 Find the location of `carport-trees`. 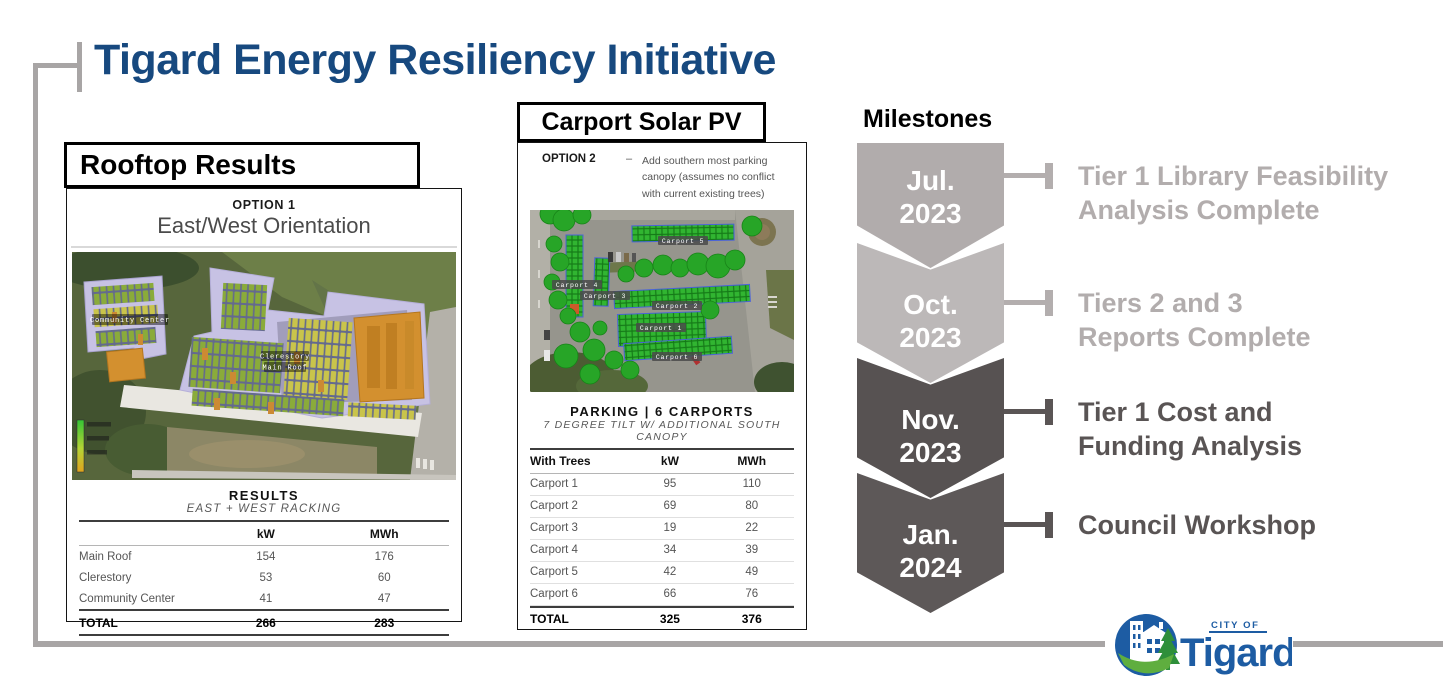

carport-trees is located at coordinates (651, 297).